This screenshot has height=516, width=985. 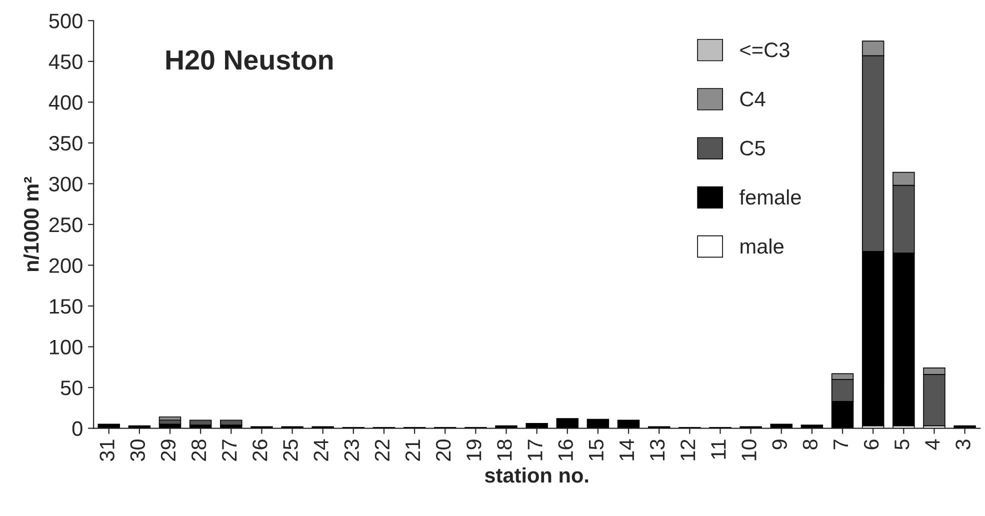 What do you see at coordinates (260, 450) in the screenshot?
I see `x-tick-label: 26` at bounding box center [260, 450].